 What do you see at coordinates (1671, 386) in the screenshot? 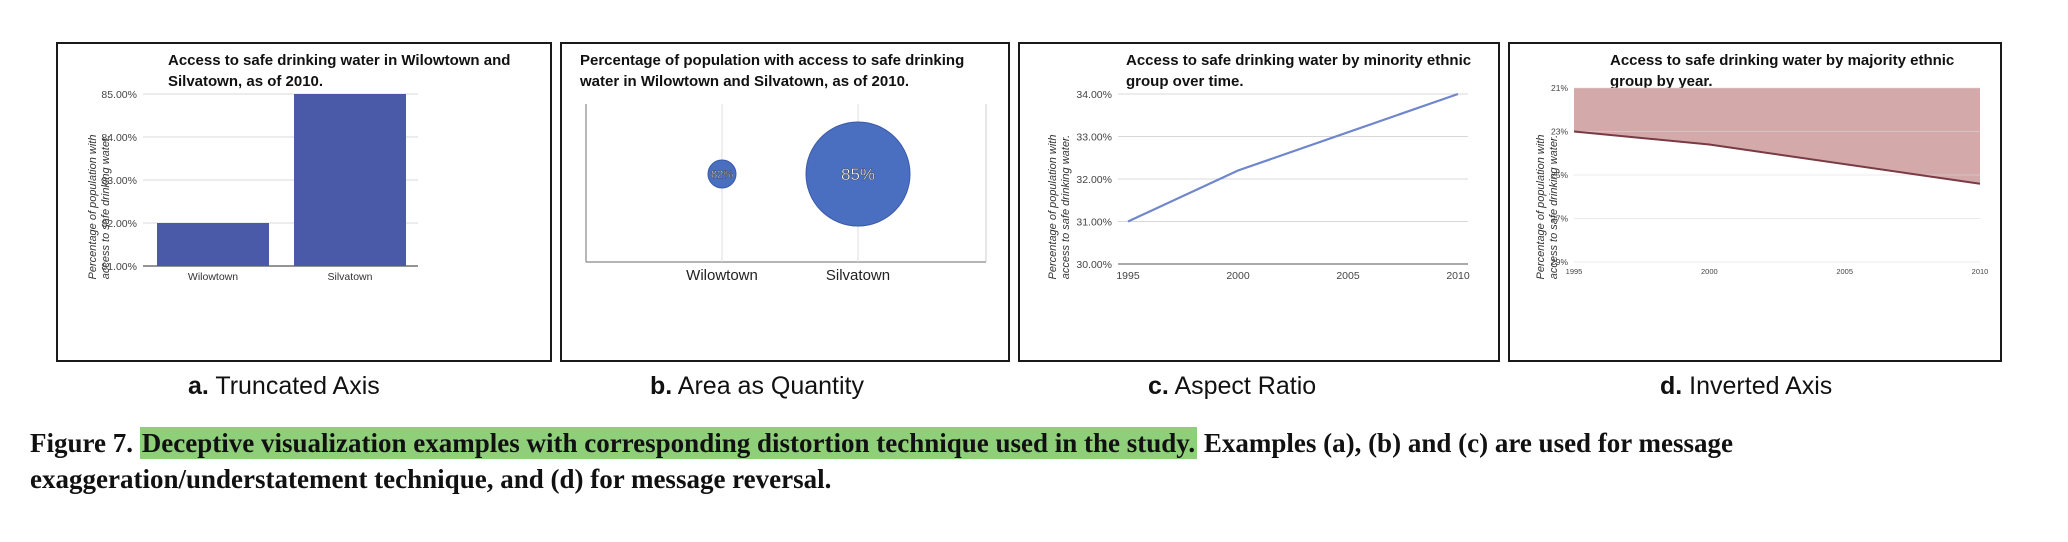
I see `subcaption-d-letter: d.` at bounding box center [1671, 386].